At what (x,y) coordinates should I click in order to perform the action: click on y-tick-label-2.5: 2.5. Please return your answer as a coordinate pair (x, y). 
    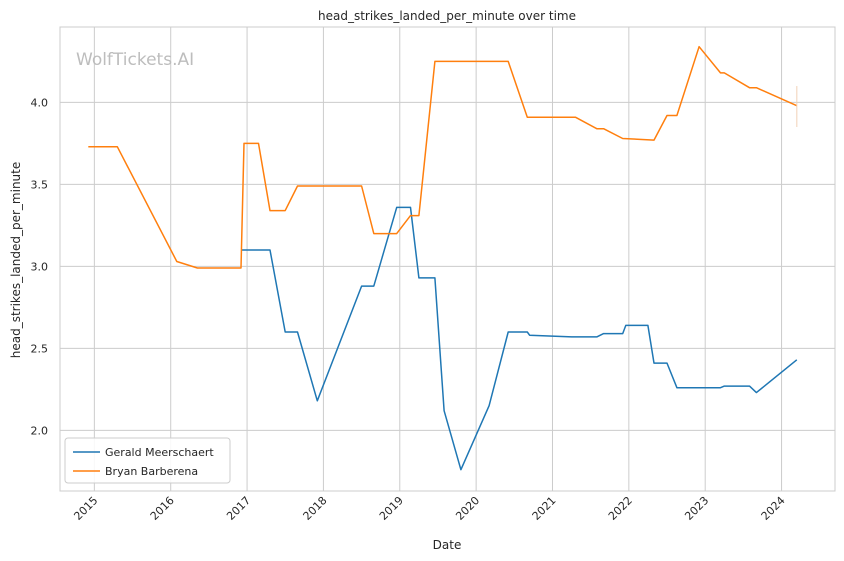
    Looking at the image, I should click on (40, 348).